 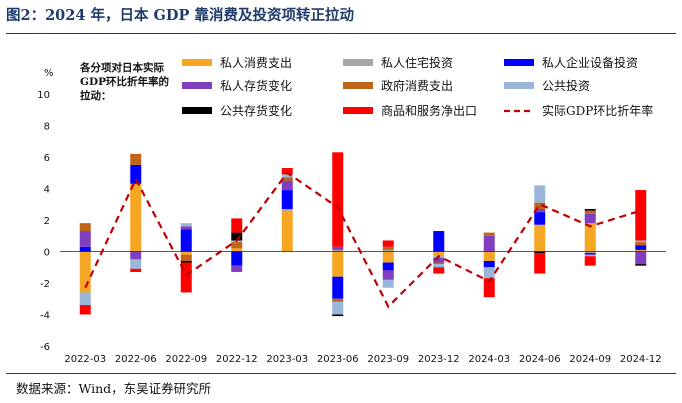 I want to click on y-tick-label: -2, so click(x=45, y=284).